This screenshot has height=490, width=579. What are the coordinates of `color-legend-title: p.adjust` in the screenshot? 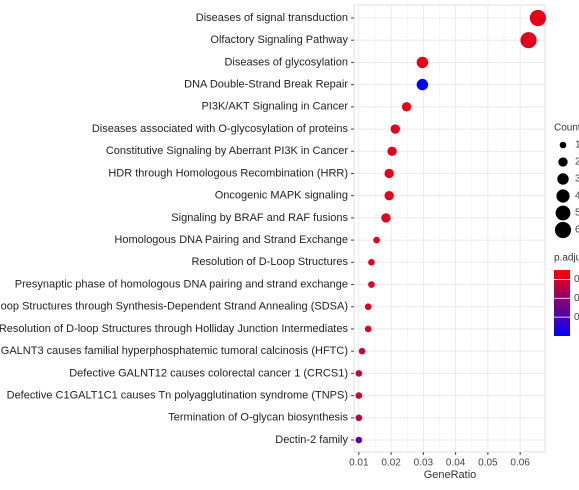 It's located at (566, 258).